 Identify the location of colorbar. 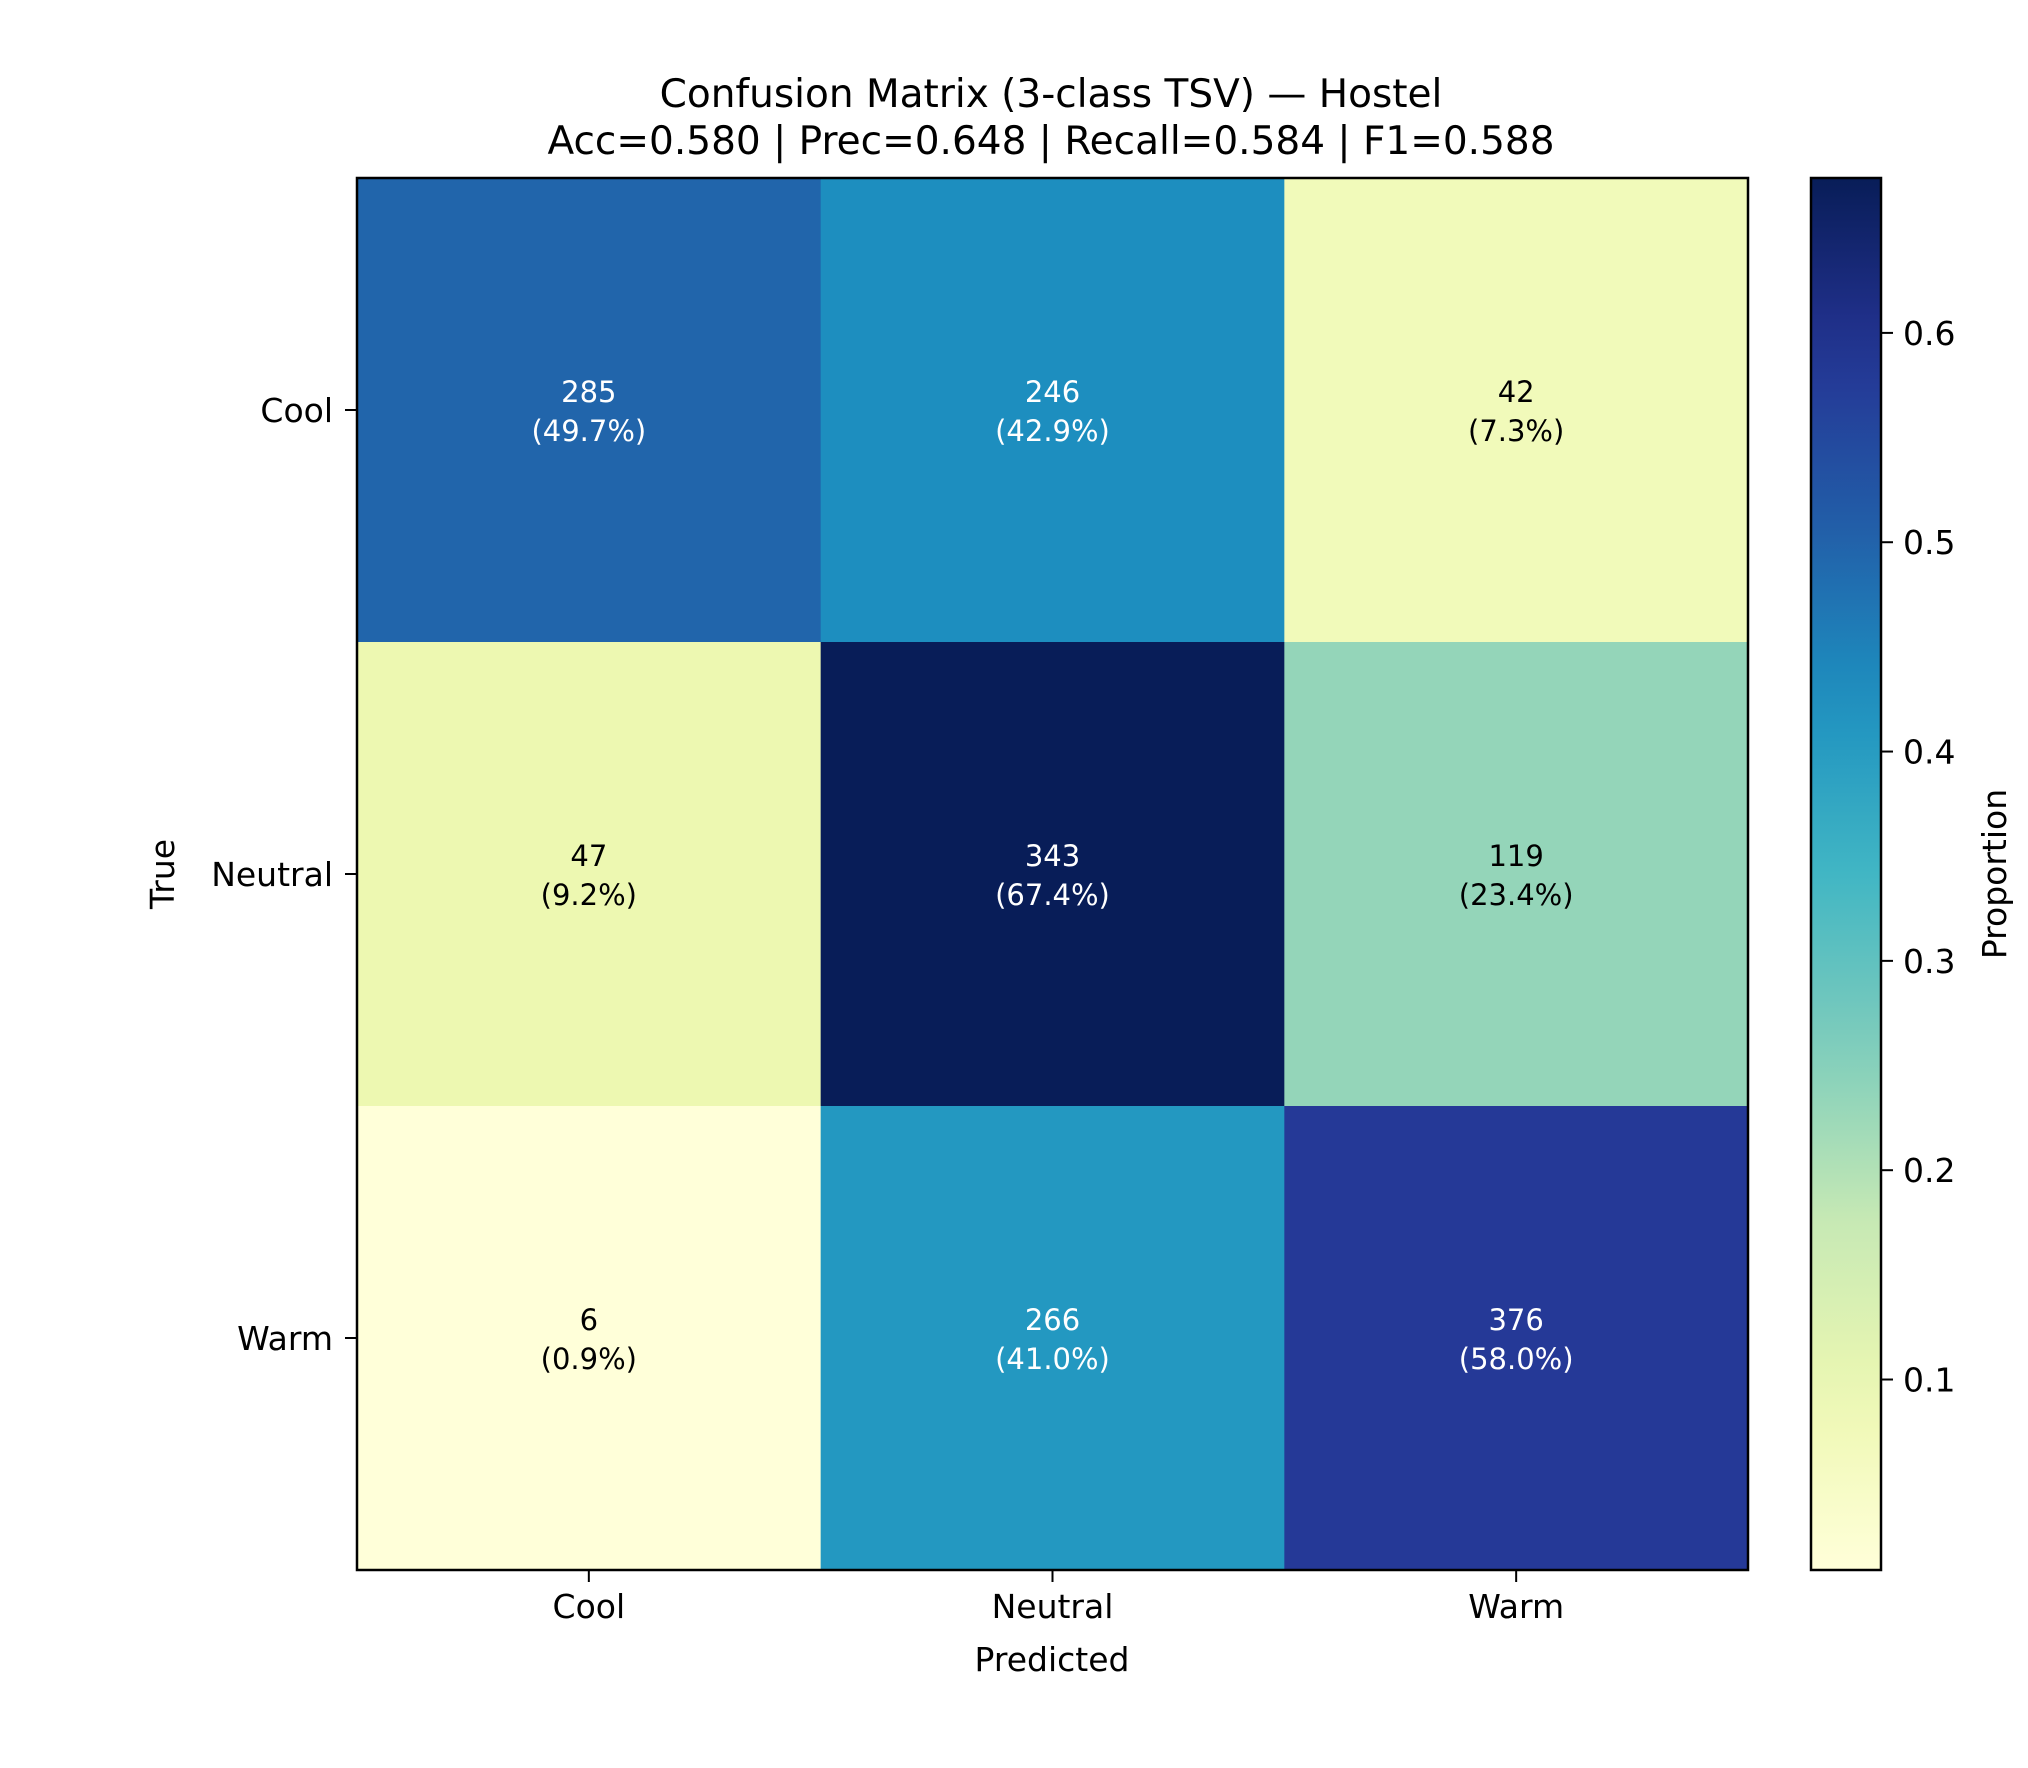
(1846, 874).